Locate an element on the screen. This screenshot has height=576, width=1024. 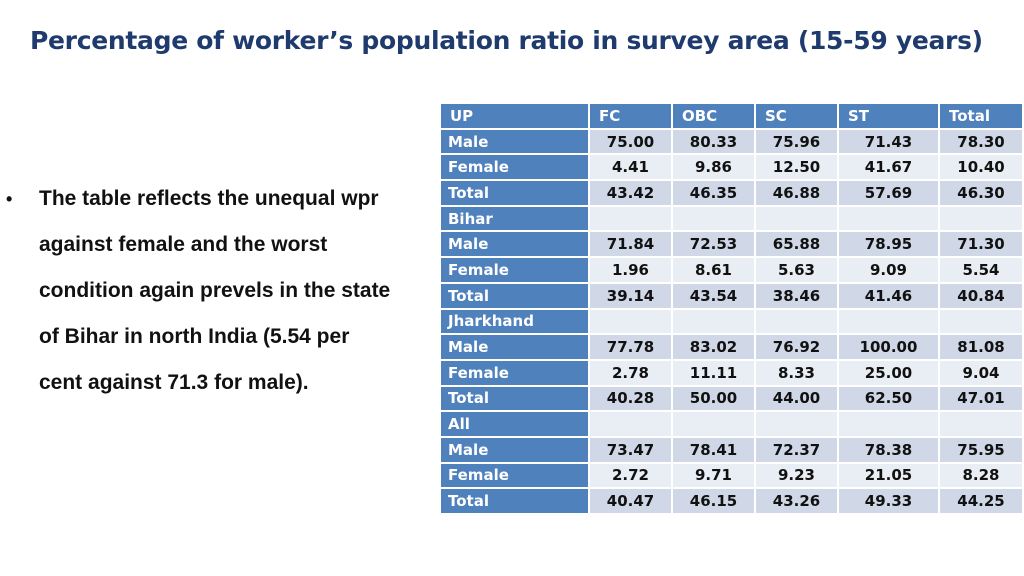
table-cell: 72.37 is located at coordinates (796, 449).